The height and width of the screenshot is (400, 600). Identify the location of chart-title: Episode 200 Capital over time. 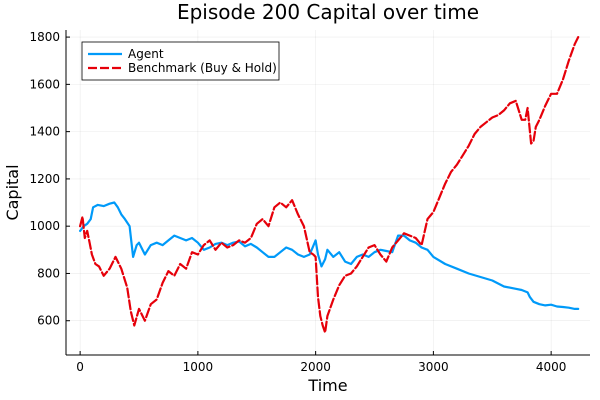
(328, 12).